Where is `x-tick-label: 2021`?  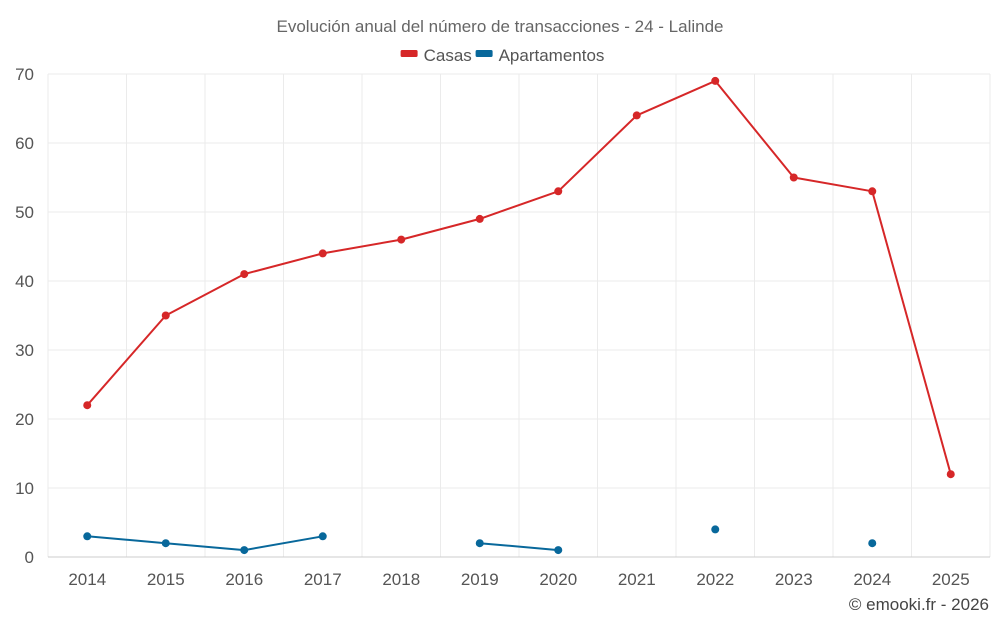
x-tick-label: 2021 is located at coordinates (637, 579).